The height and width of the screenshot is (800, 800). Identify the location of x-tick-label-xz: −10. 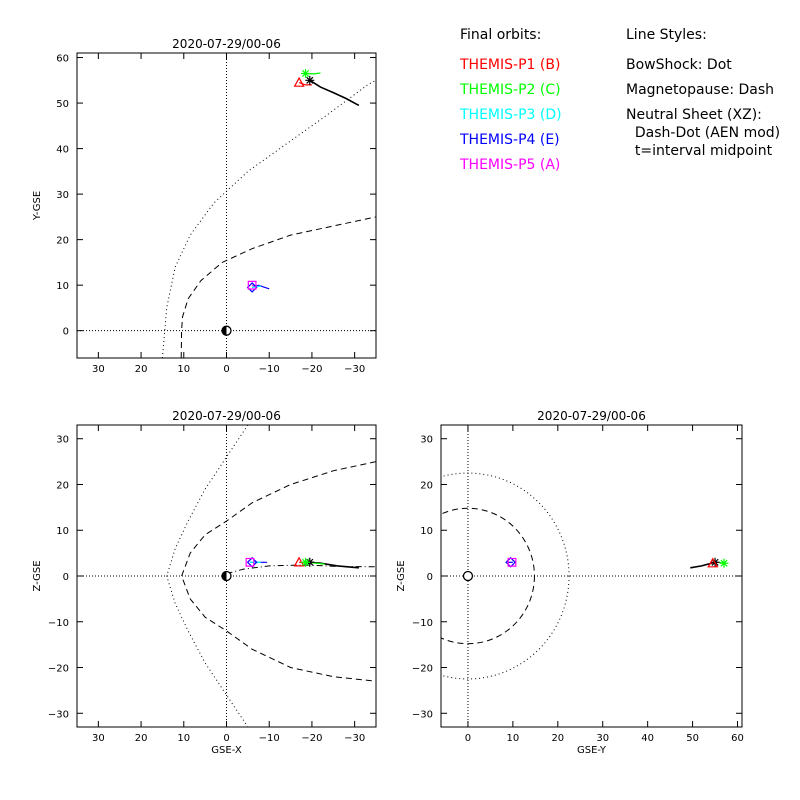
(269, 738).